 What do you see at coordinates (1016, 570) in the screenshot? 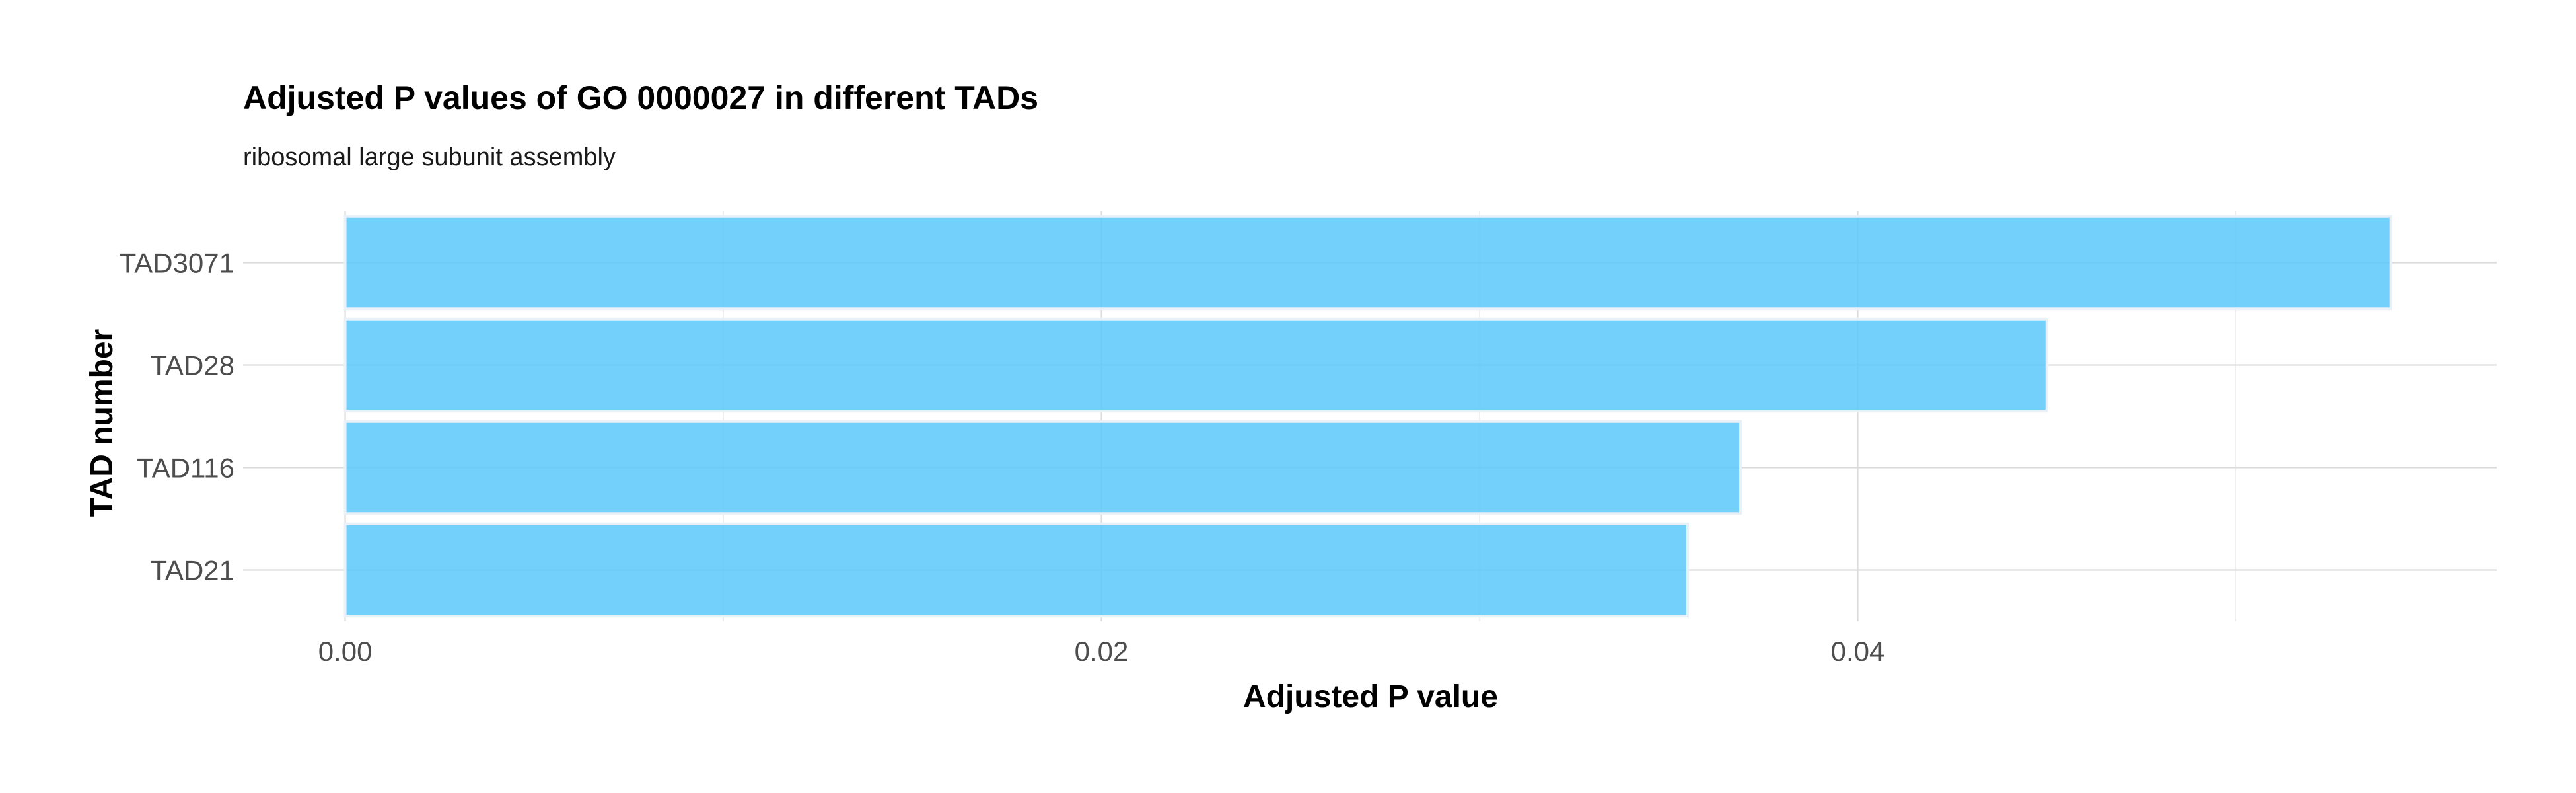
I see `bar-tad21` at bounding box center [1016, 570].